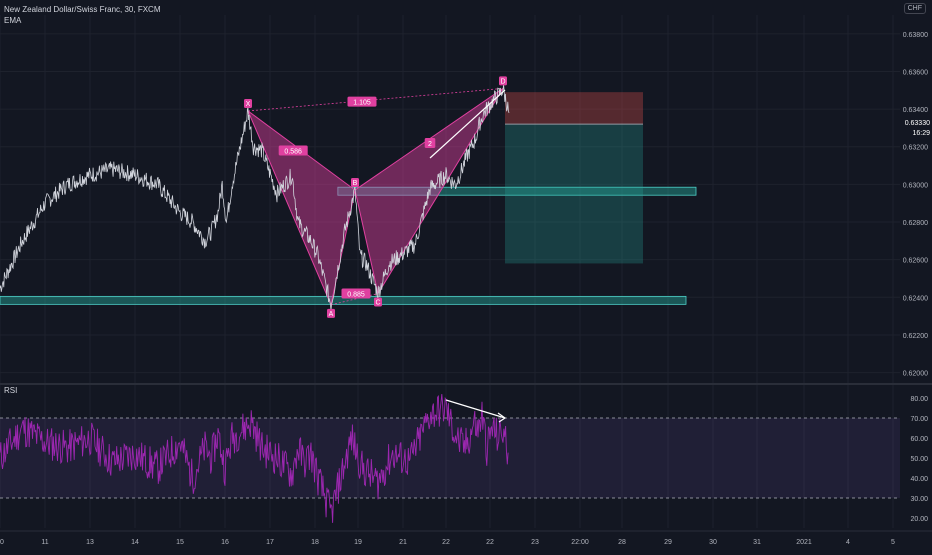 The image size is (932, 555). What do you see at coordinates (502, 417) in the screenshot?
I see `rsi-divergence-arrowhead` at bounding box center [502, 417].